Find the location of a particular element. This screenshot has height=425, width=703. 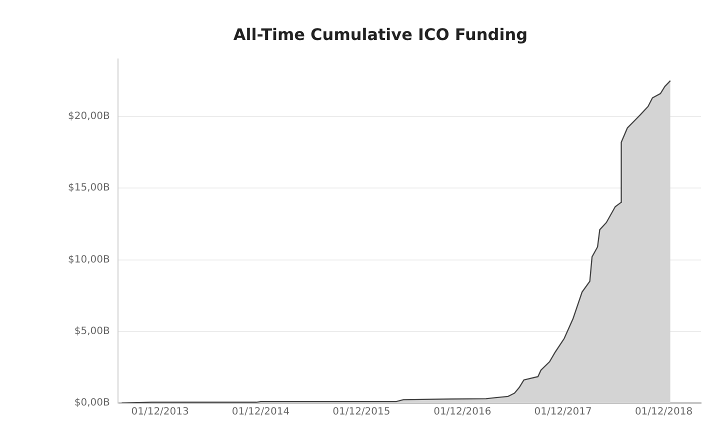

y-tick-label: $15,00B is located at coordinates (89, 188).